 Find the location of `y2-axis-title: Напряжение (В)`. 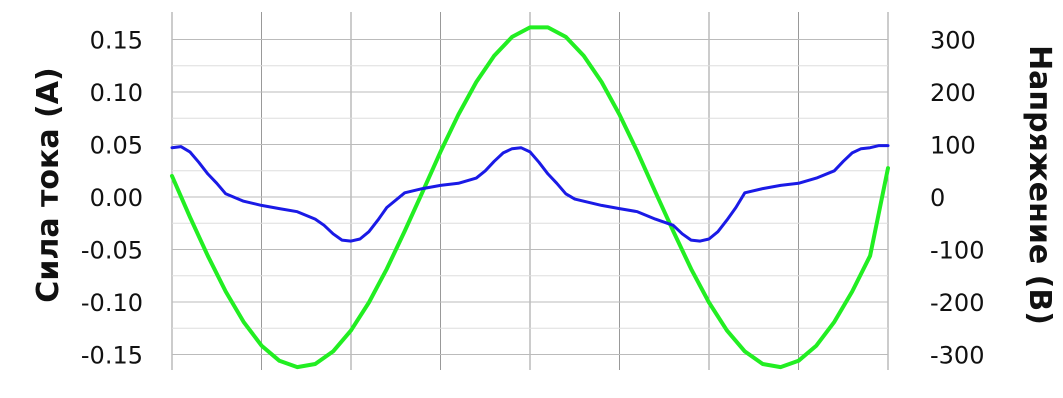

y2-axis-title: Напряжение (В) is located at coordinates (1039, 185).